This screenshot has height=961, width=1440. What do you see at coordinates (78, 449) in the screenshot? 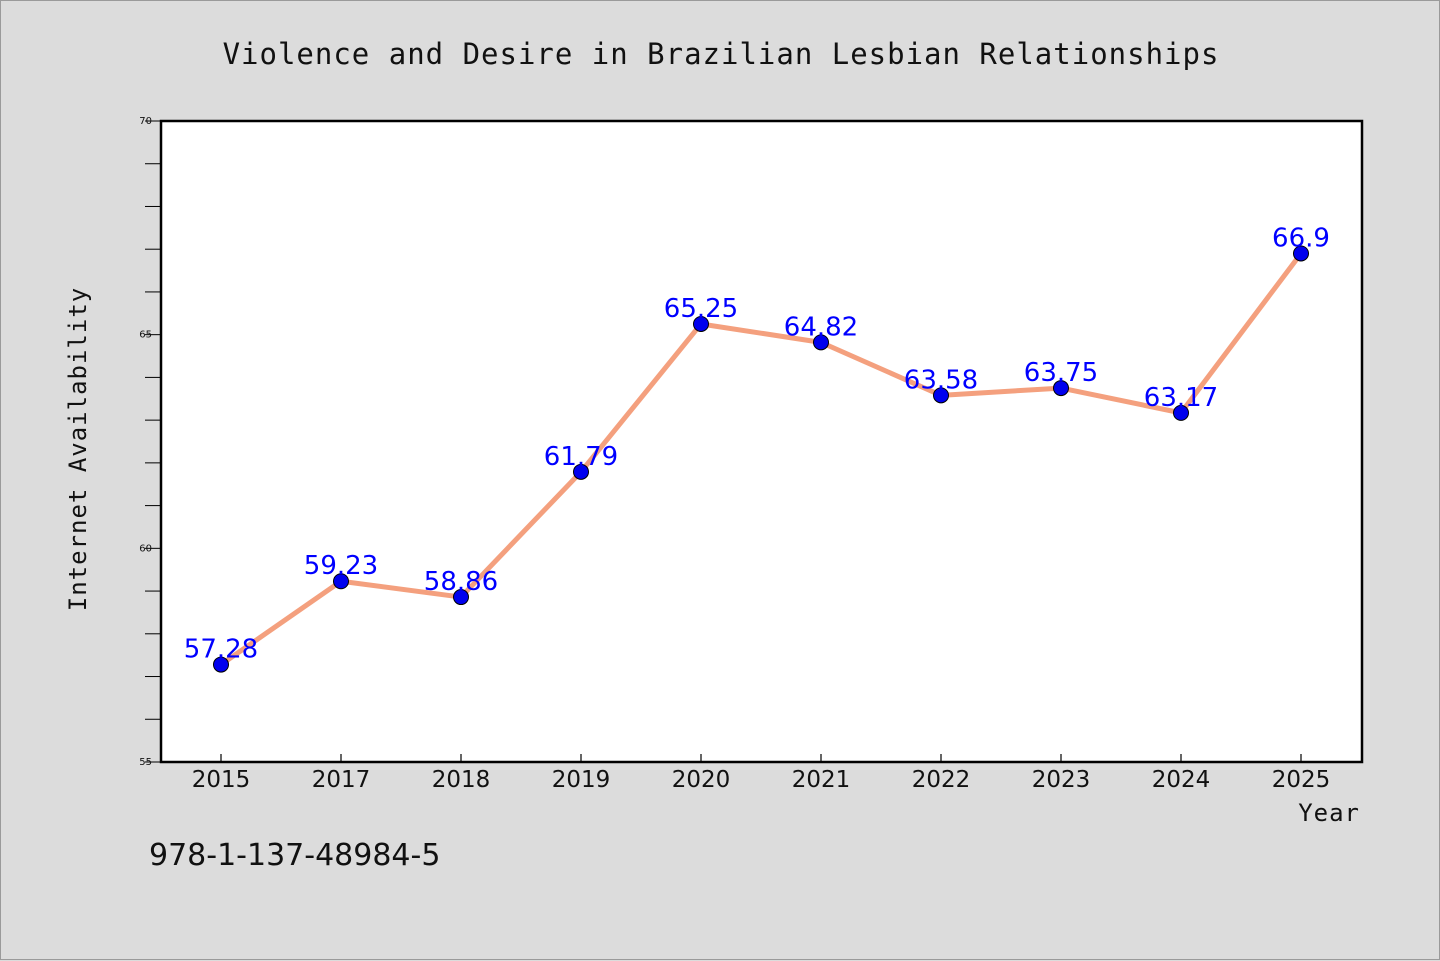
I see `y-axis-label: Internet Availability` at bounding box center [78, 449].